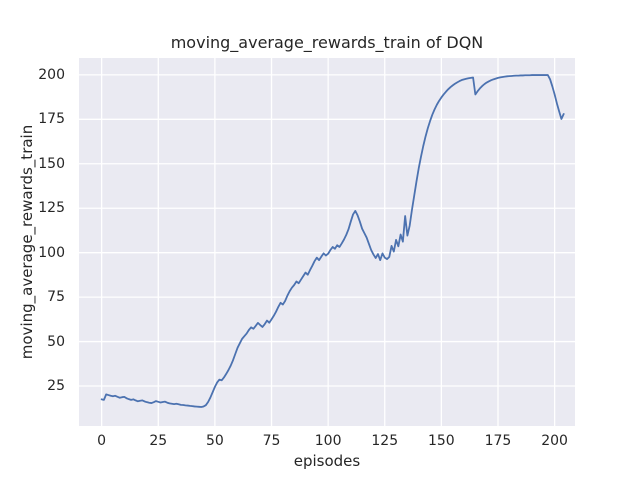  I want to click on y-tick-label: 150, so click(51, 163).